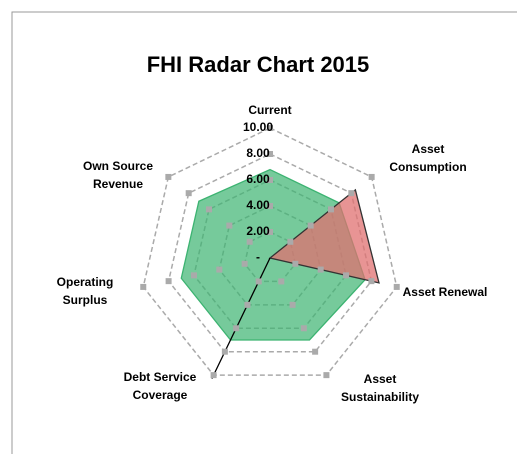 Image resolution: width=517 pixels, height=459 pixels. I want to click on tick-label: 4.00, so click(258, 205).